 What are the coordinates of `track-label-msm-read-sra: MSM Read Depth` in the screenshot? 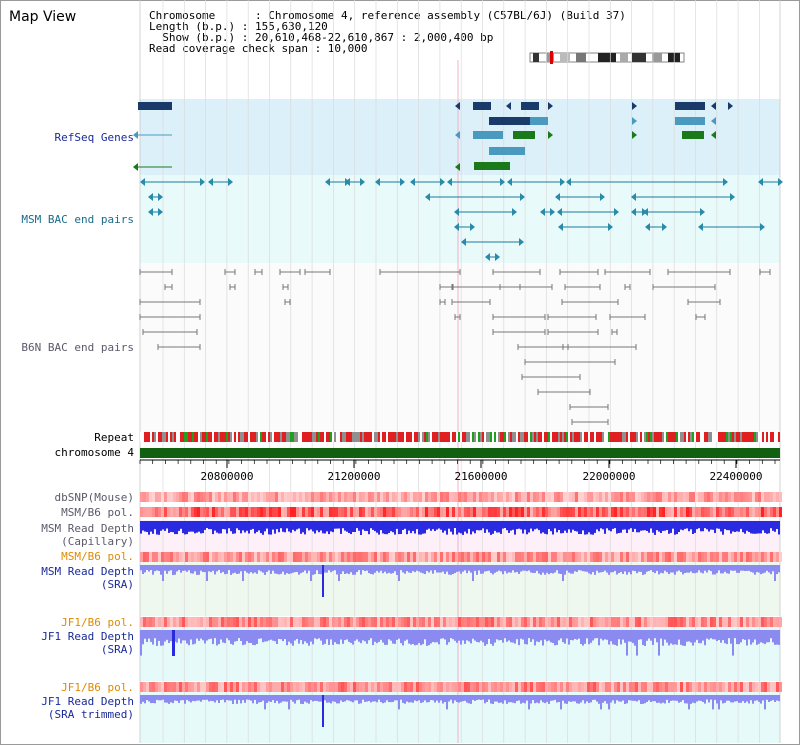 It's located at (87, 571).